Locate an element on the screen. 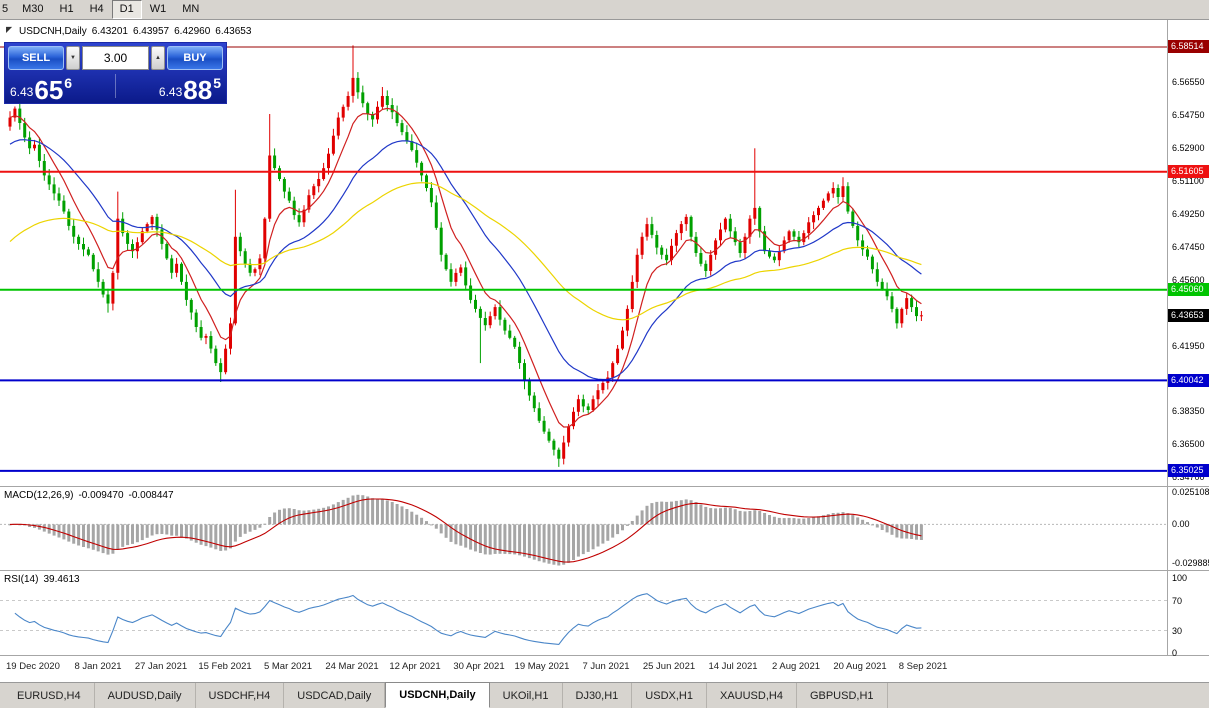  chart-tab-usdchf-h4: USDCHF,H4 is located at coordinates (240, 695).